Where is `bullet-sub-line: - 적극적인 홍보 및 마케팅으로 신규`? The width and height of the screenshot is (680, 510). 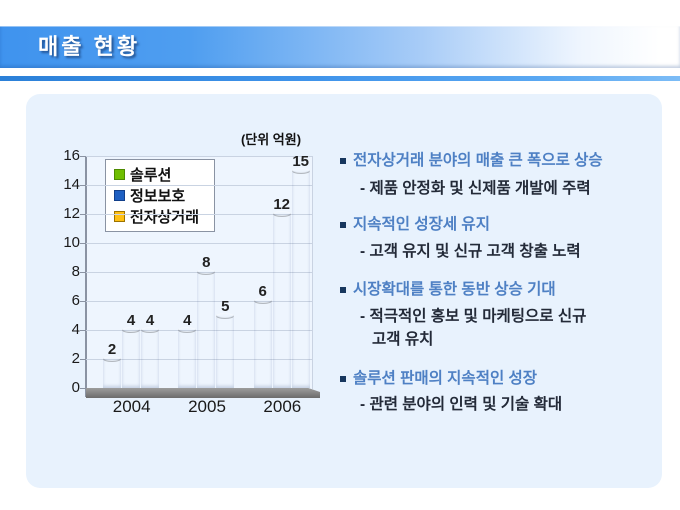
bullet-sub-line: - 적극적인 홍보 및 마케팅으로 신규 is located at coordinates (473, 316).